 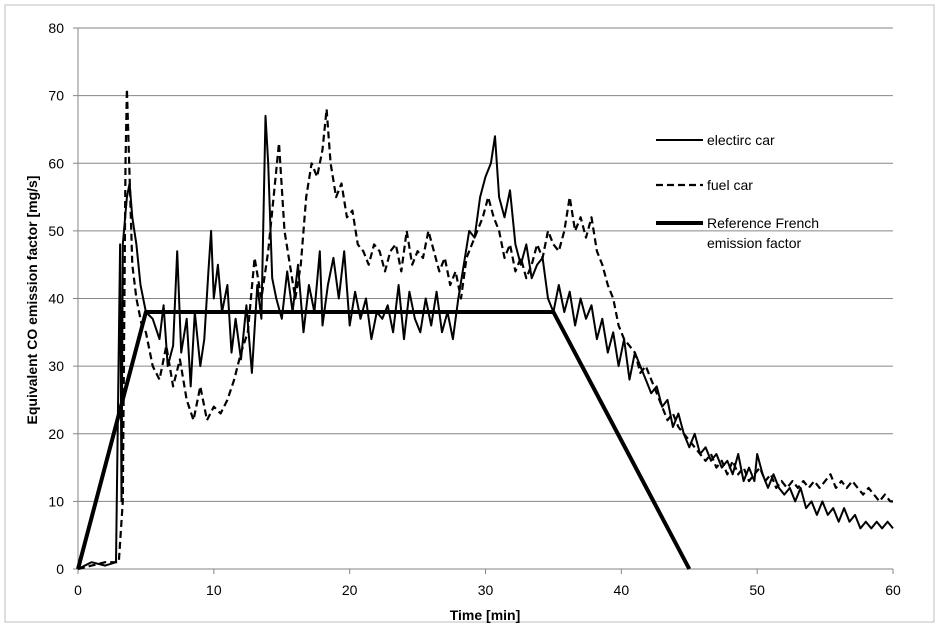 I want to click on x-tick-label-0: 0, so click(x=78, y=590).